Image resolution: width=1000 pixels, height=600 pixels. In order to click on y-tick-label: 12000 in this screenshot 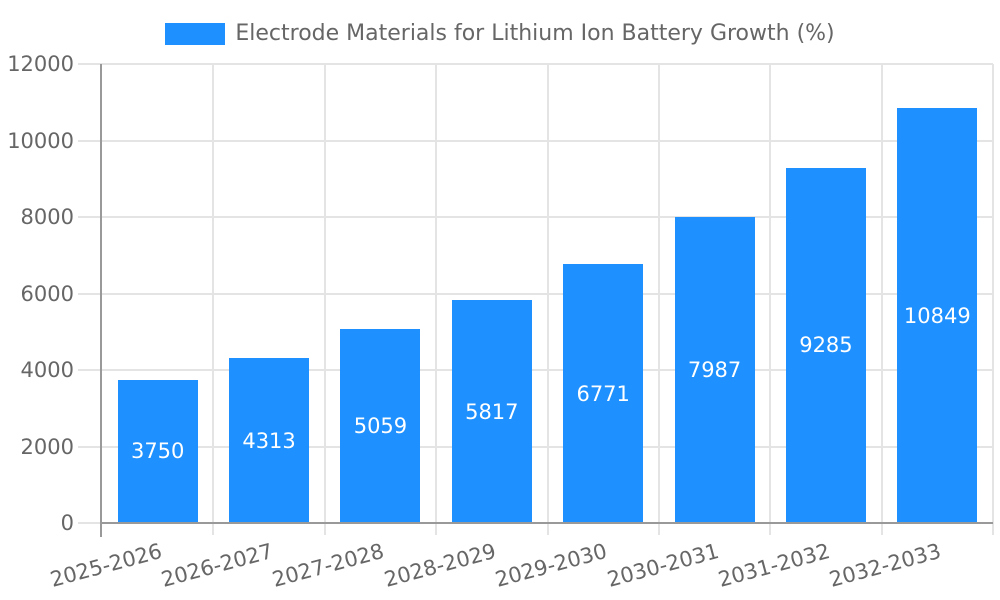, I will do `click(40, 64)`.